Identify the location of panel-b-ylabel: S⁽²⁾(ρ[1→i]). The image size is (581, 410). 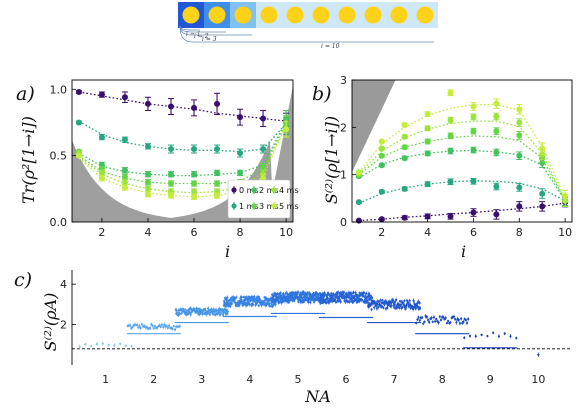
(331, 160).